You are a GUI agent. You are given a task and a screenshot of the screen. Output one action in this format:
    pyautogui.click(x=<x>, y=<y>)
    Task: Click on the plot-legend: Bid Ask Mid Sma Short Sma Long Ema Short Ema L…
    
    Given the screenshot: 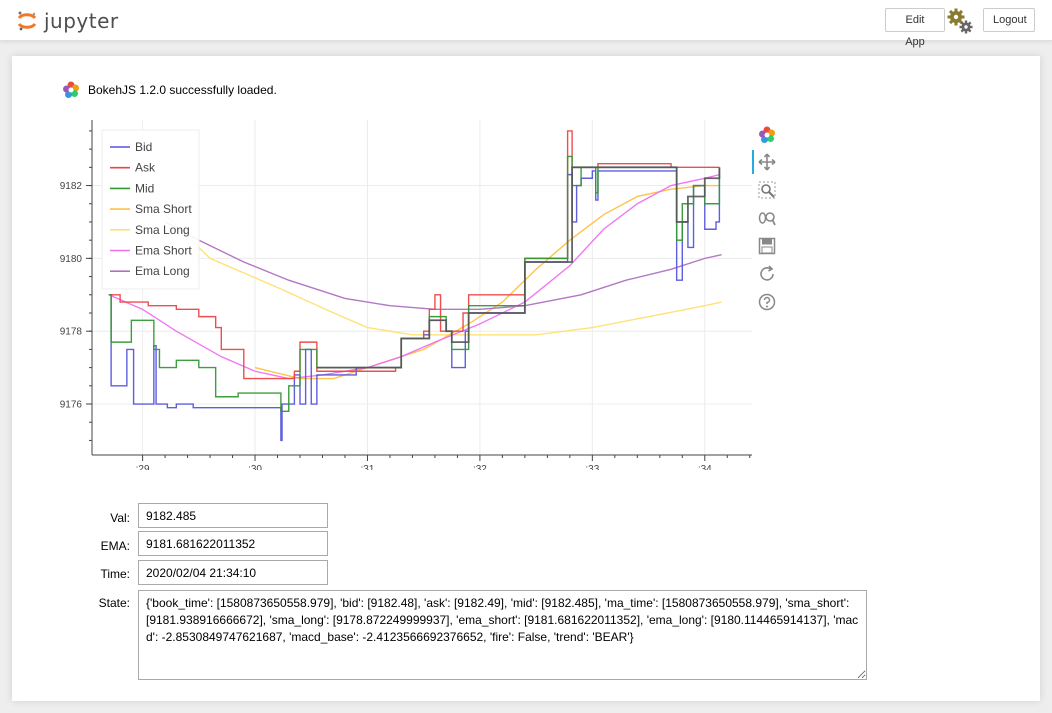 What is the action you would take?
    pyautogui.click(x=150, y=209)
    